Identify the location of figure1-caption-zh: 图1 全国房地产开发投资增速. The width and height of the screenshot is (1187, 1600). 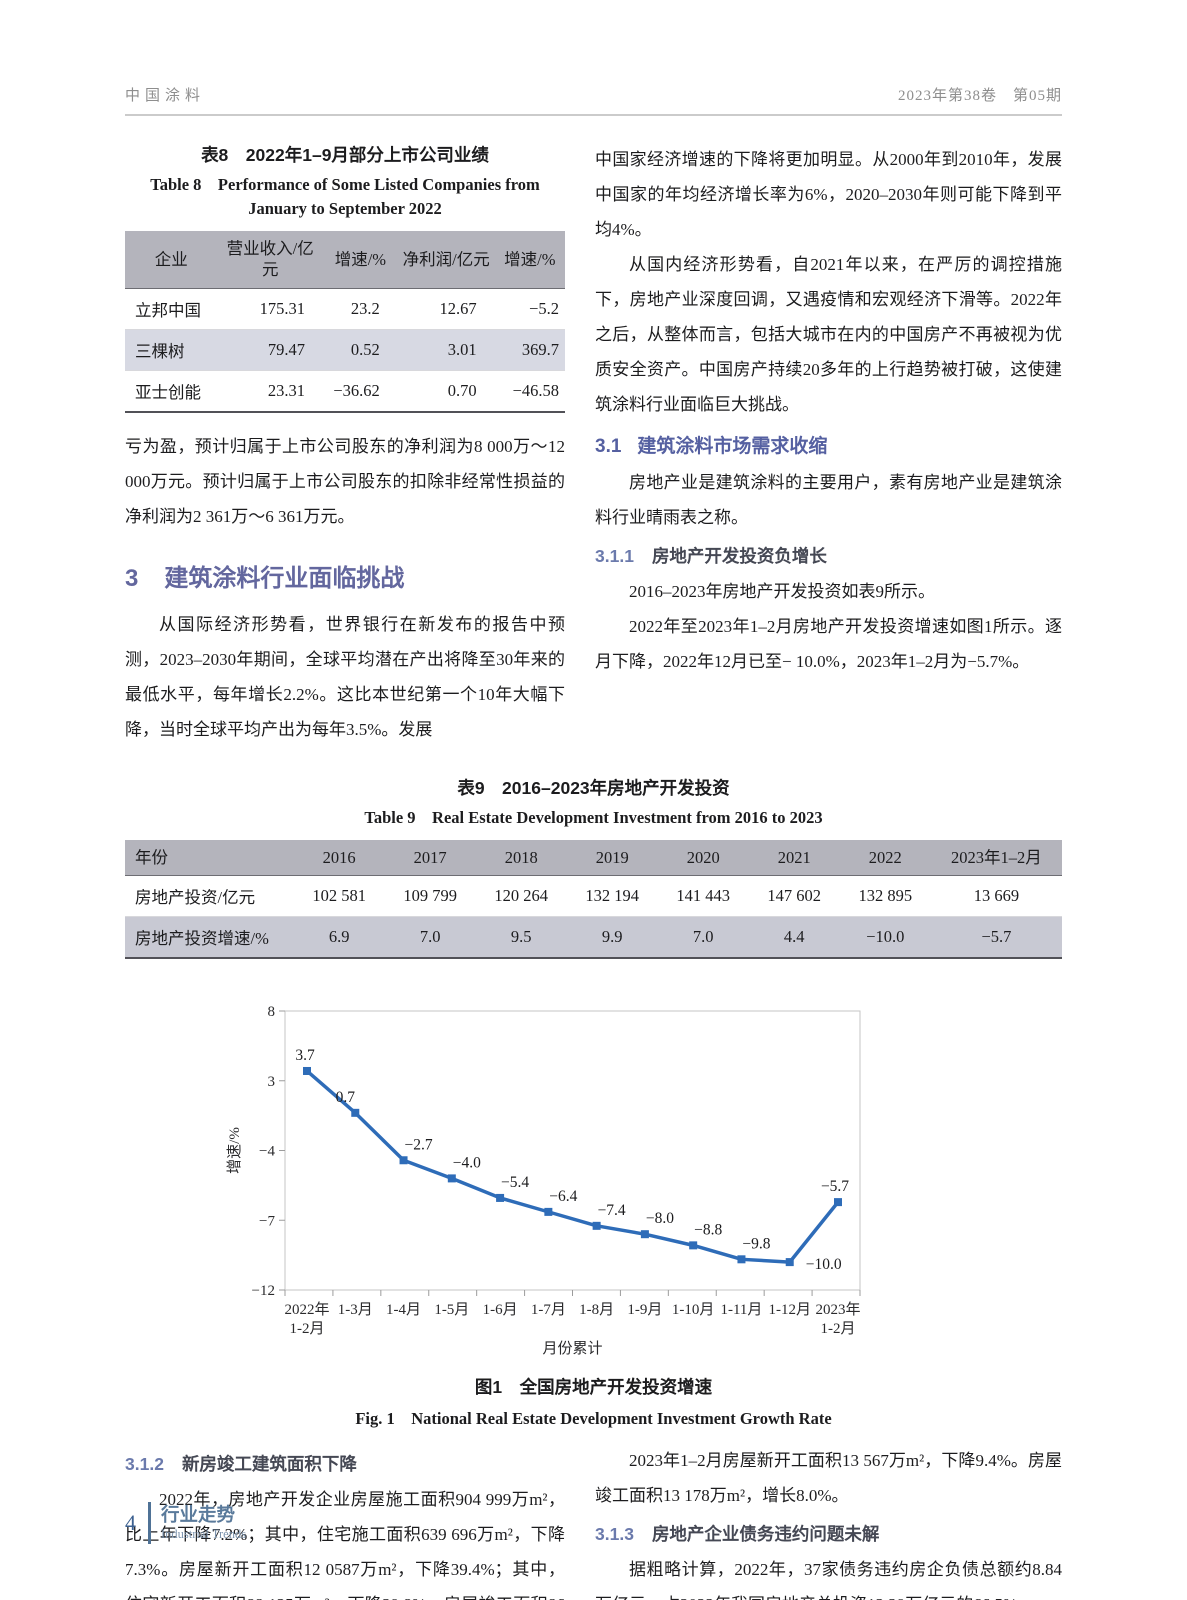
(593, 1387).